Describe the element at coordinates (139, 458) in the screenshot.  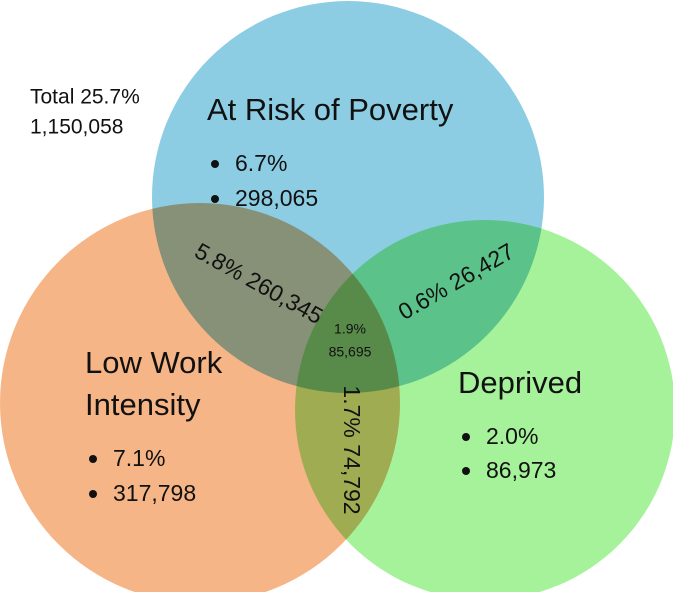
I see `set-percent: 7.1%` at that location.